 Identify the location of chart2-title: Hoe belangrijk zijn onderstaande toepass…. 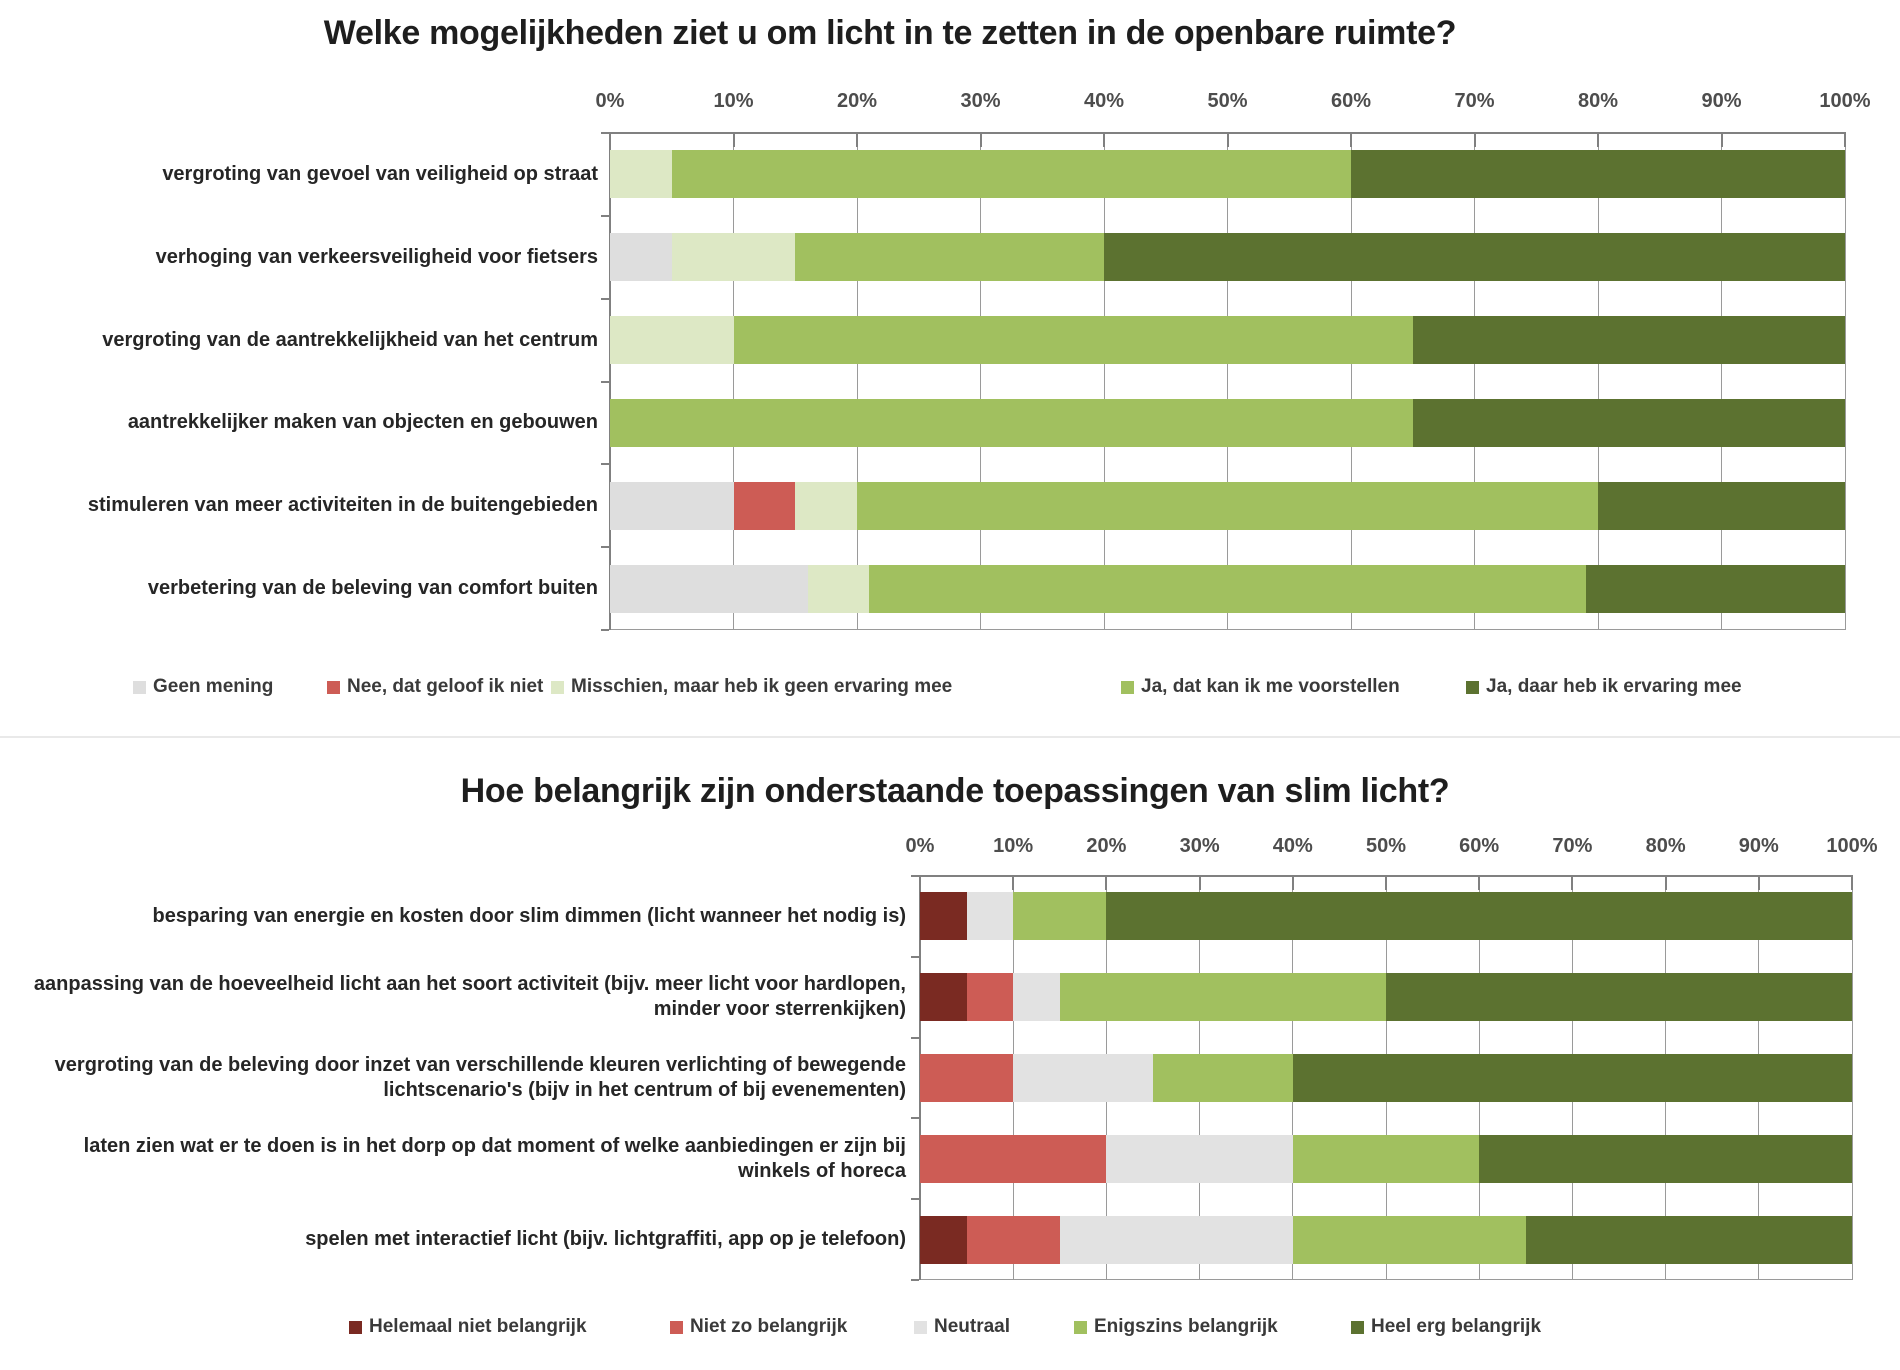
(955, 791).